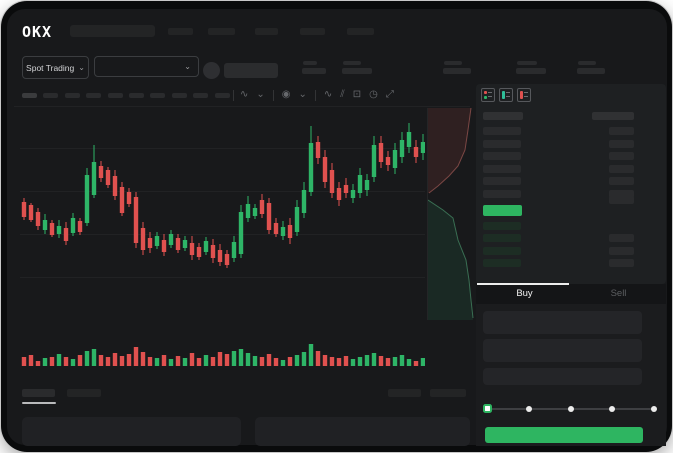  What do you see at coordinates (562, 376) in the screenshot?
I see `total-input` at bounding box center [562, 376].